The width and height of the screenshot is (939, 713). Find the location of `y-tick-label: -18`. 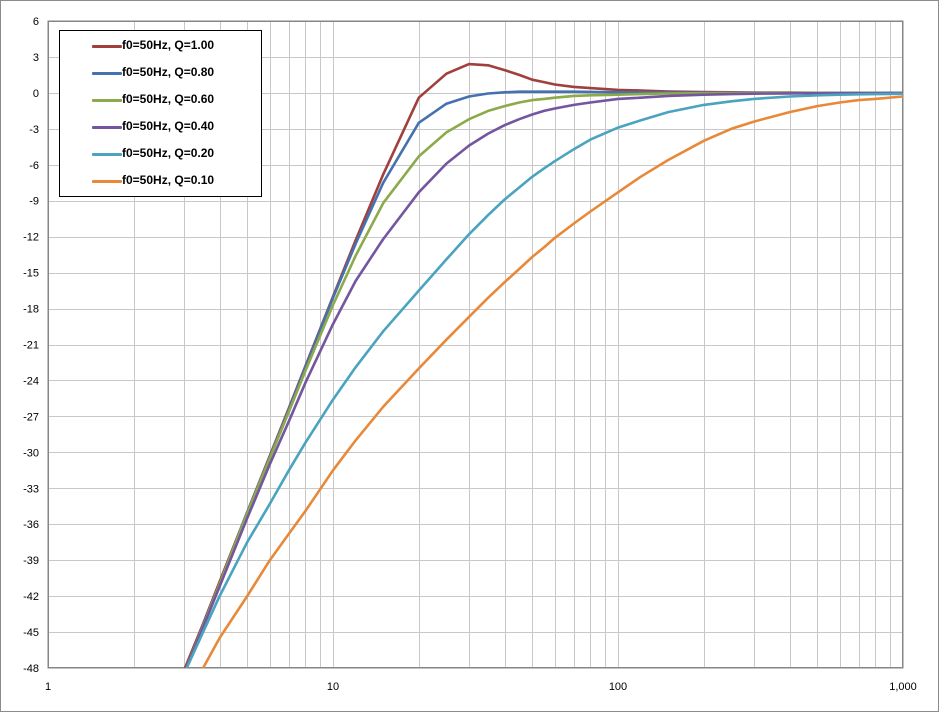

y-tick-label: -18 is located at coordinates (31, 310).